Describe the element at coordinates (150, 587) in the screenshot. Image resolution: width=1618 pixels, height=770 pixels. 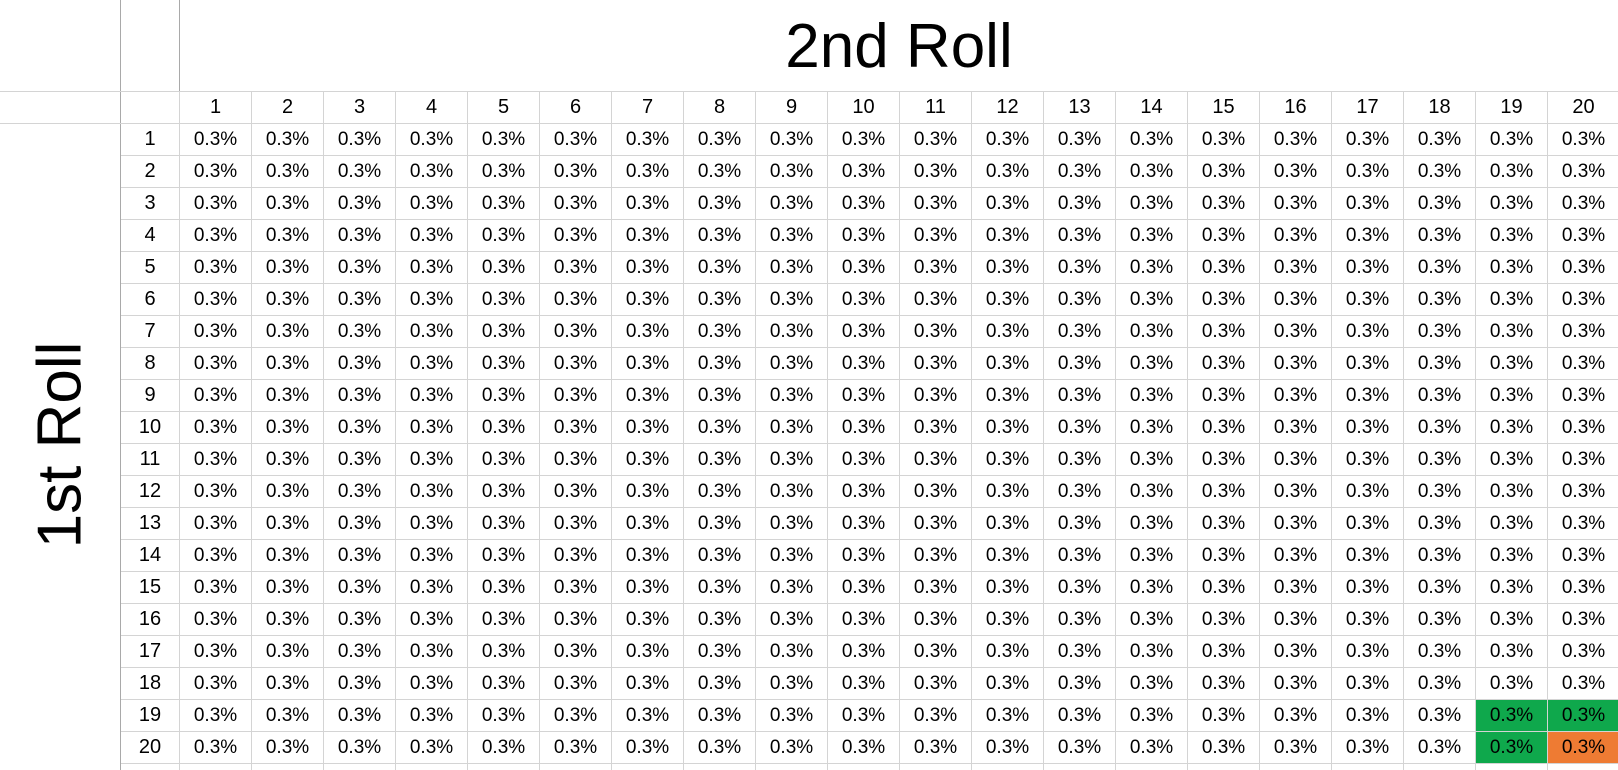
I see `row-header: 15` at that location.